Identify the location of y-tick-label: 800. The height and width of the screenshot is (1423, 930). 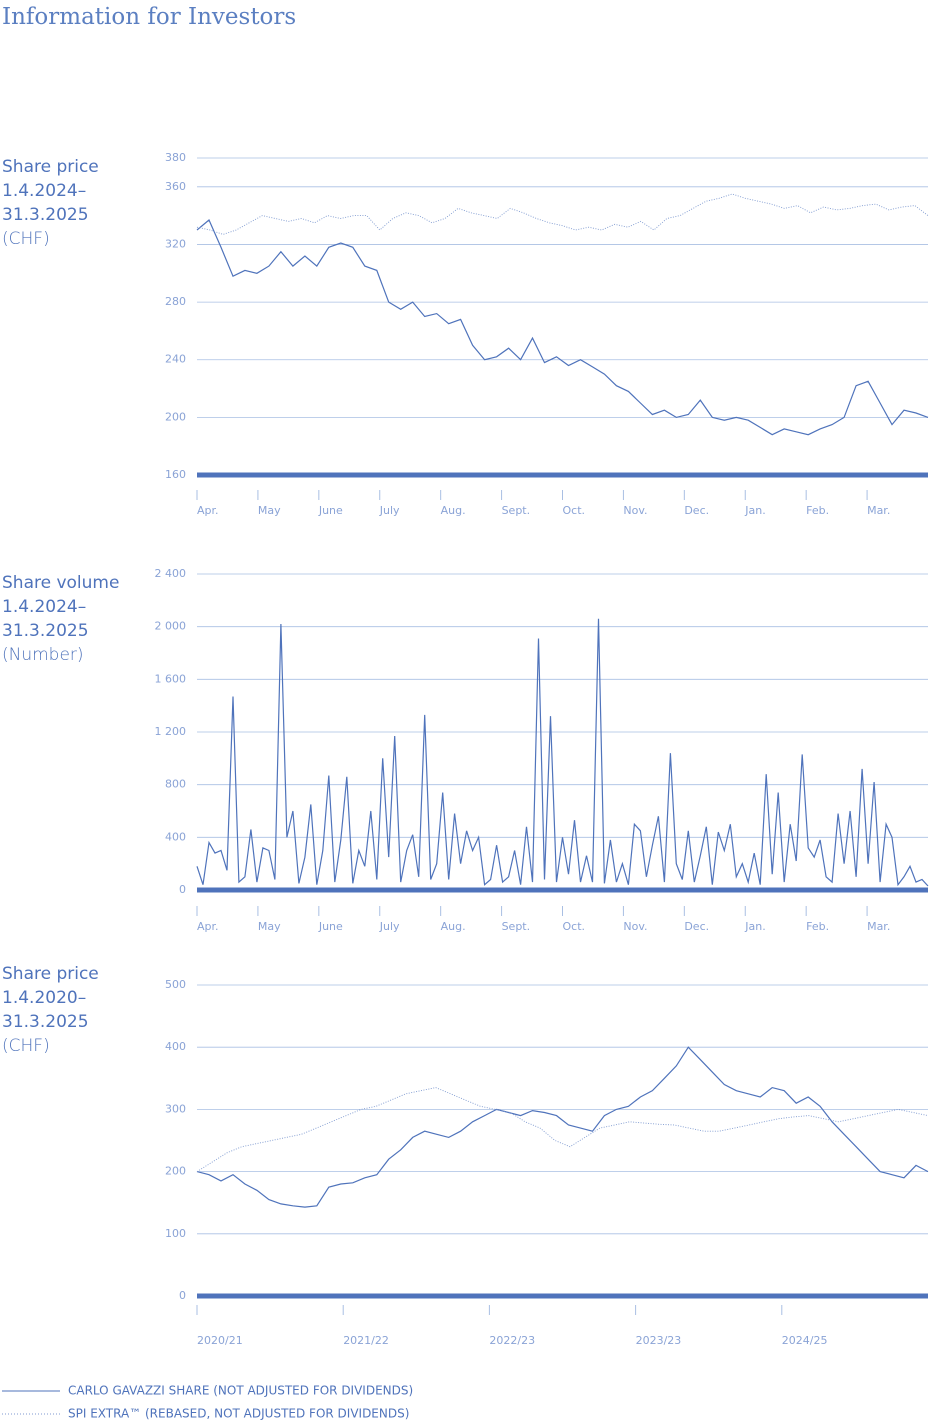
(175, 784).